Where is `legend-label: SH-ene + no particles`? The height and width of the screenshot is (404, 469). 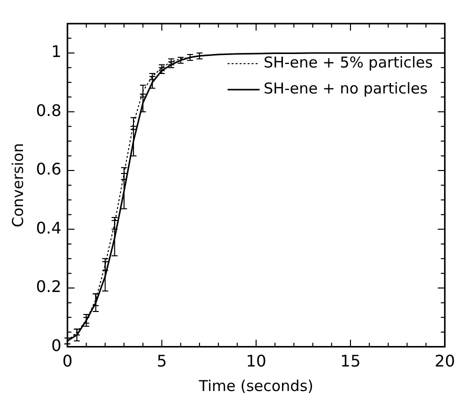
legend-label: SH-ene + no particles is located at coordinates (346, 88).